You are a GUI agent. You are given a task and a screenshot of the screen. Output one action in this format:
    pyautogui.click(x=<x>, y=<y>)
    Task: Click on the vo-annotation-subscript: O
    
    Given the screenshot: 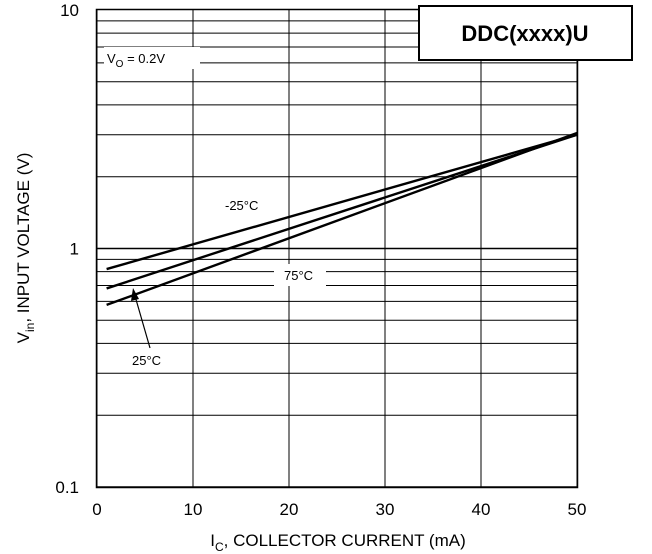 What is the action you would take?
    pyautogui.click(x=120, y=64)
    